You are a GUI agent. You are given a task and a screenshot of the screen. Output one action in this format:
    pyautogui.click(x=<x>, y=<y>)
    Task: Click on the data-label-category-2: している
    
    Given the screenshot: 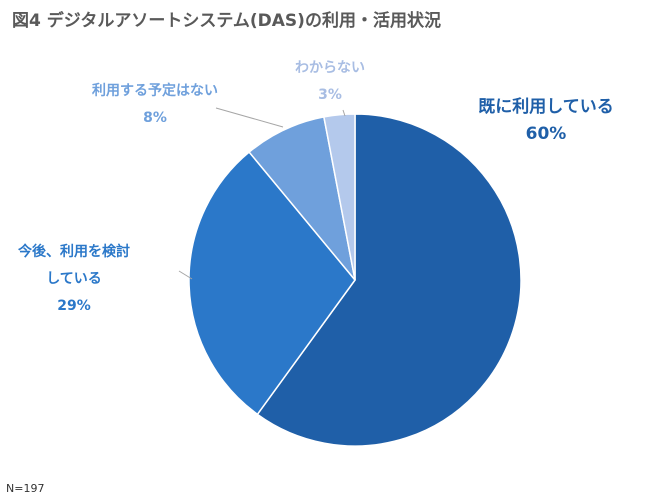 What is the action you would take?
    pyautogui.click(x=74, y=279)
    